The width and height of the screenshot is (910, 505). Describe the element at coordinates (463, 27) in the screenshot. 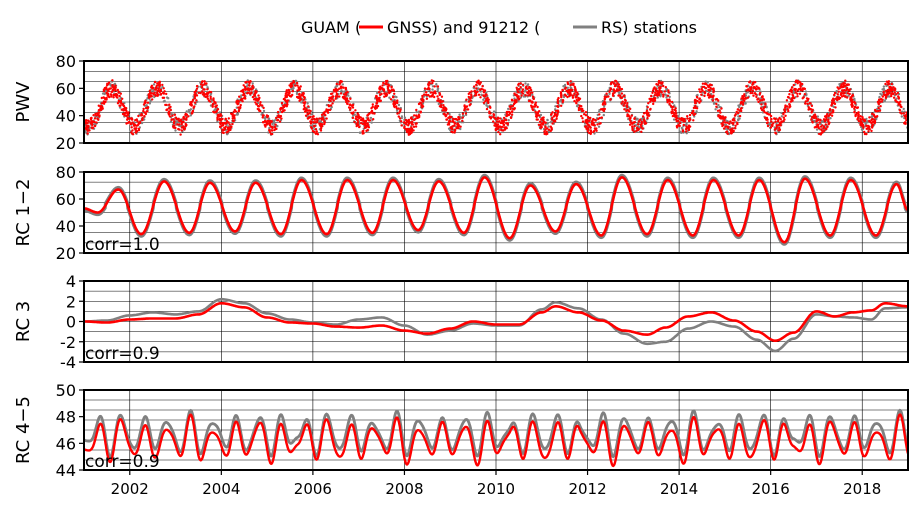

I see `title-gnss: GNSS) and 91212 (` at that location.